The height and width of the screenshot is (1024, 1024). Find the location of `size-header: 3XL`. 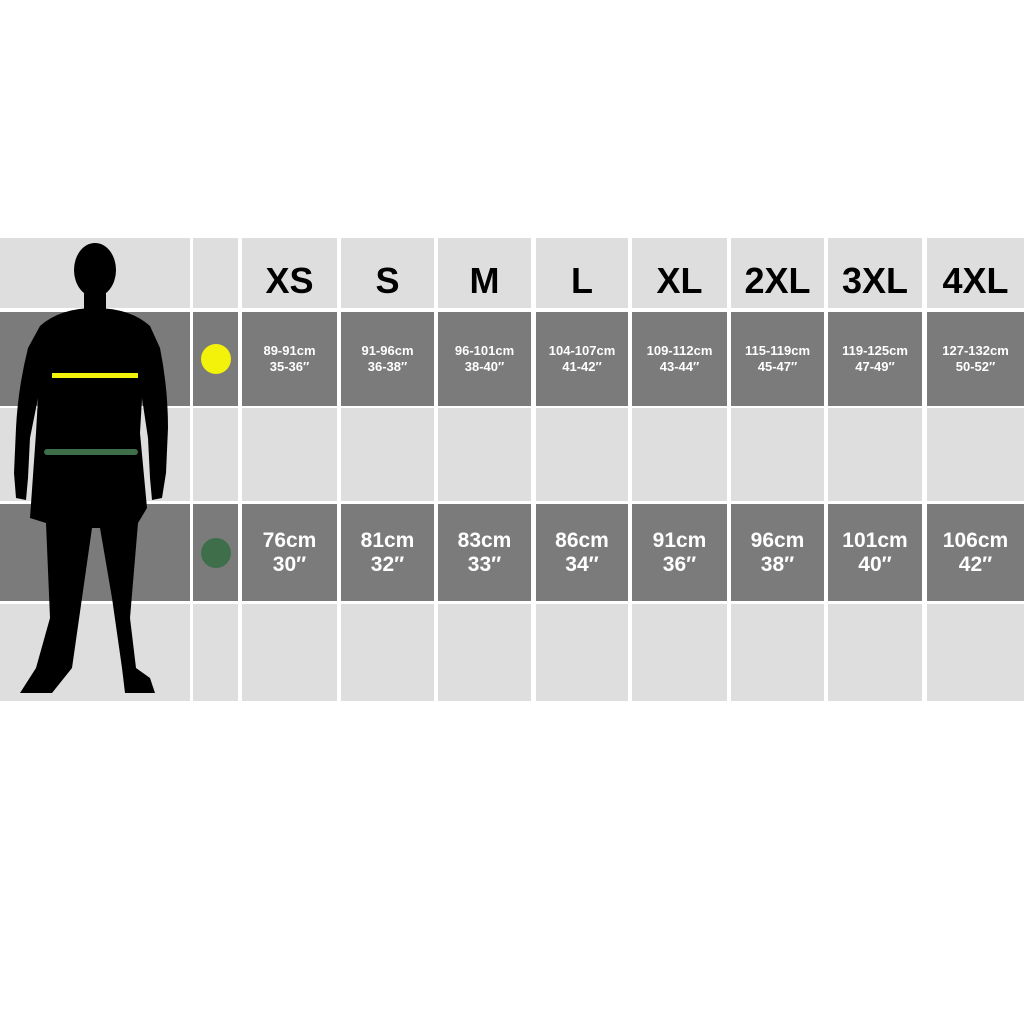

size-header: 3XL is located at coordinates (875, 280).